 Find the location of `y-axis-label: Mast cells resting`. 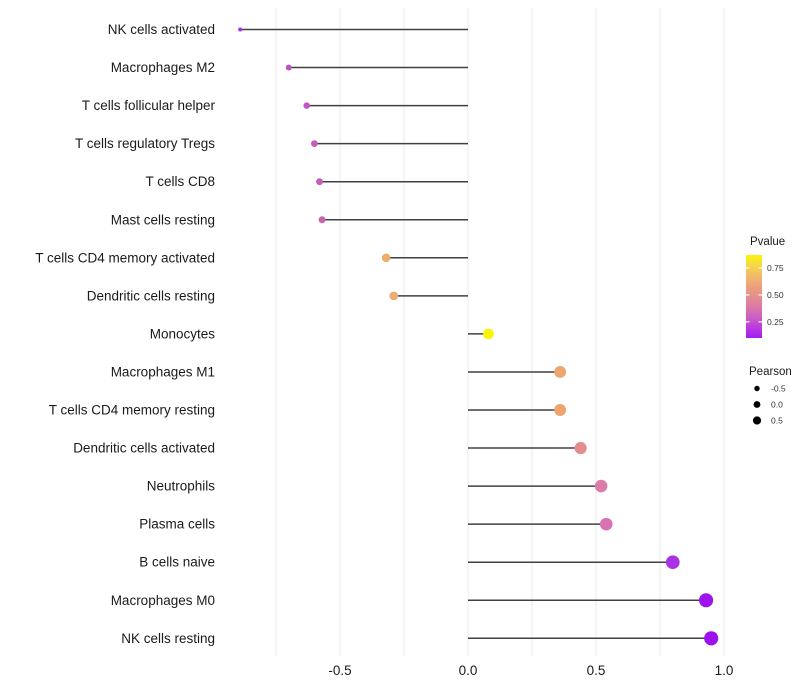

y-axis-label: Mast cells resting is located at coordinates (163, 219).